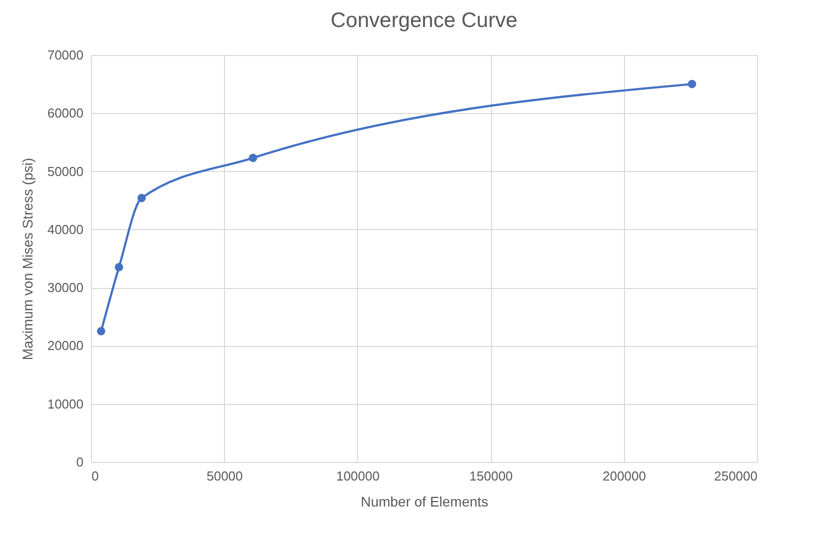 The width and height of the screenshot is (817, 557). I want to click on y-axis-title: Maximum von Mises Stress (psi), so click(27, 259).